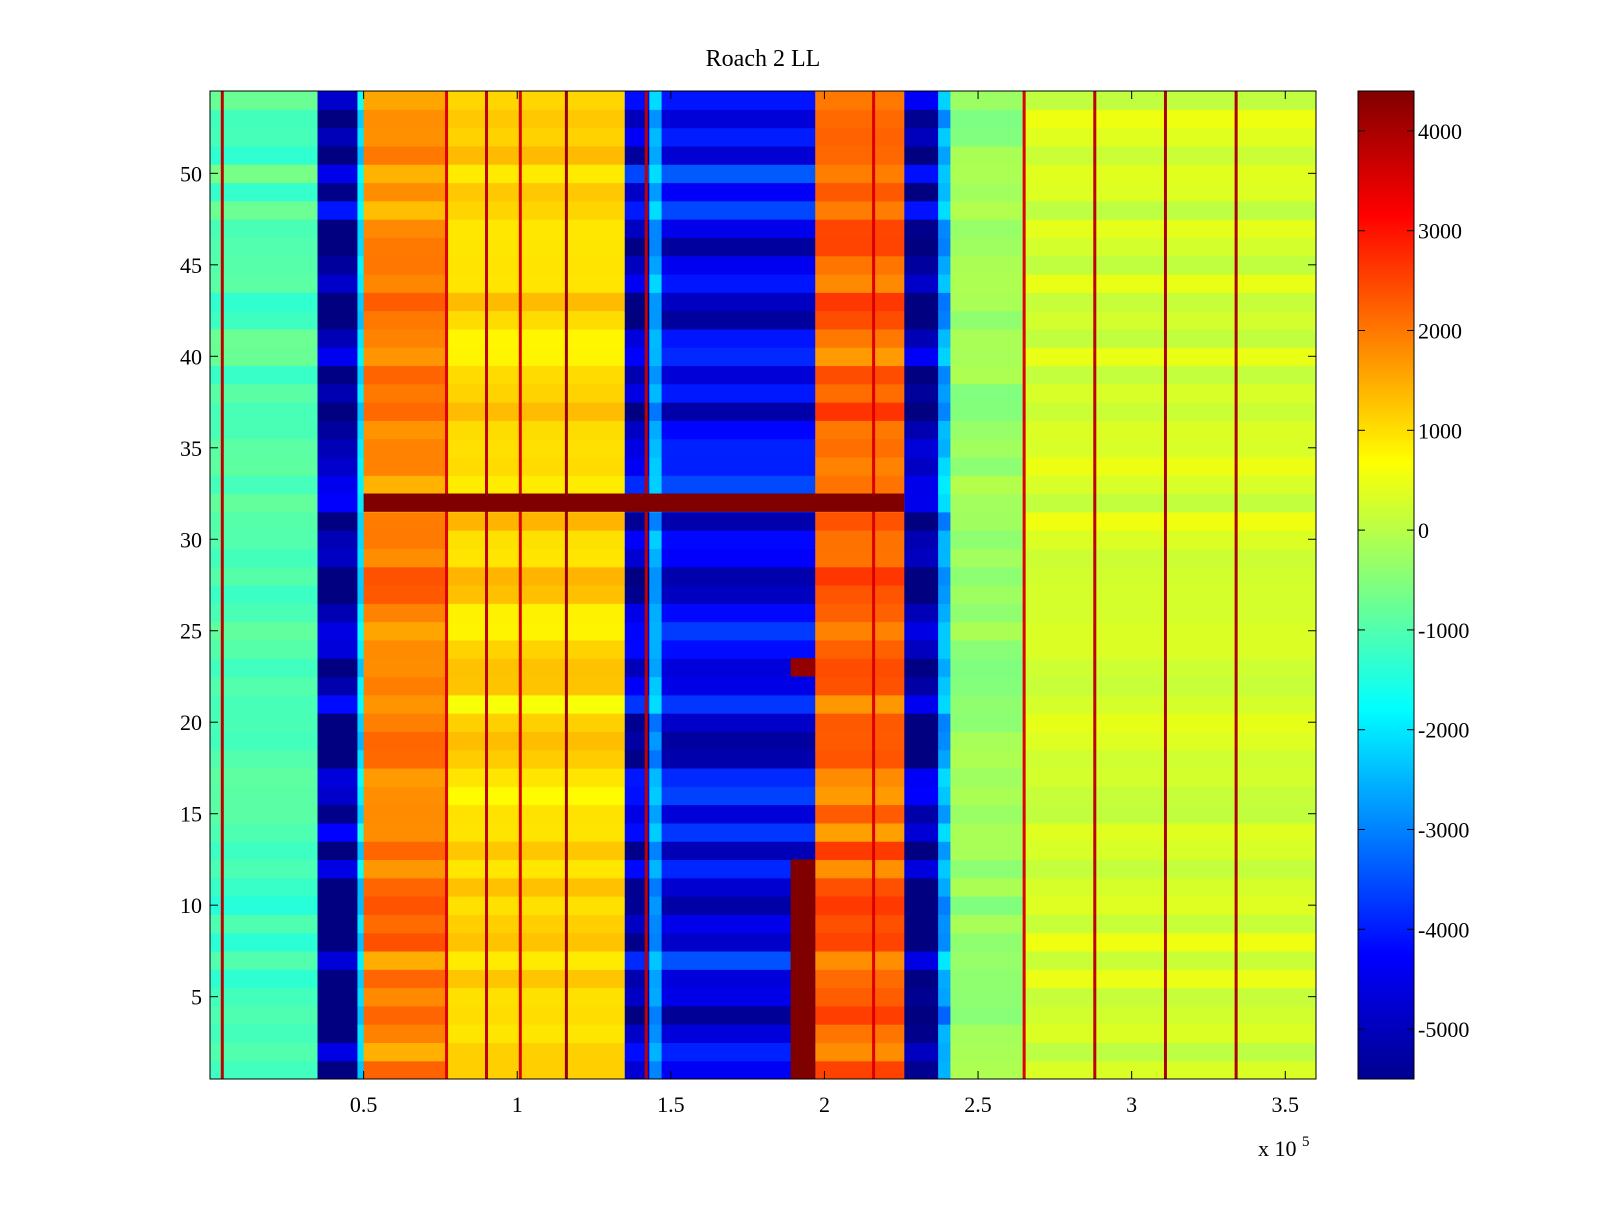 This screenshot has width=1600, height=1205. I want to click on colorbar-tick-label: -2000, so click(1443, 730).